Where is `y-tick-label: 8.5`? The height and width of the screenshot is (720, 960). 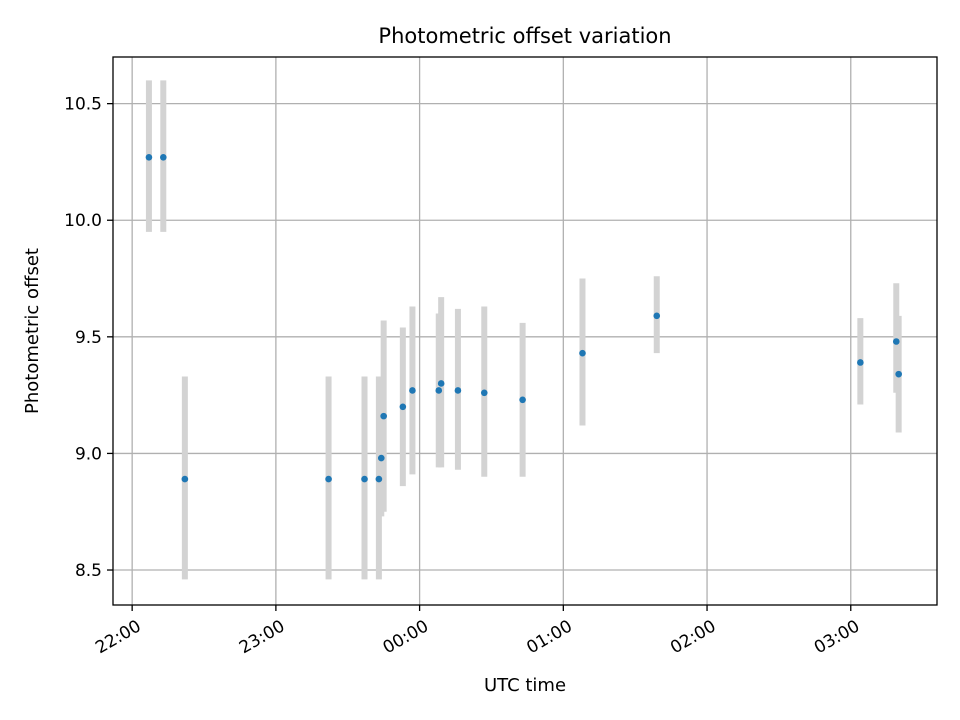
y-tick-label: 8.5 is located at coordinates (88, 571).